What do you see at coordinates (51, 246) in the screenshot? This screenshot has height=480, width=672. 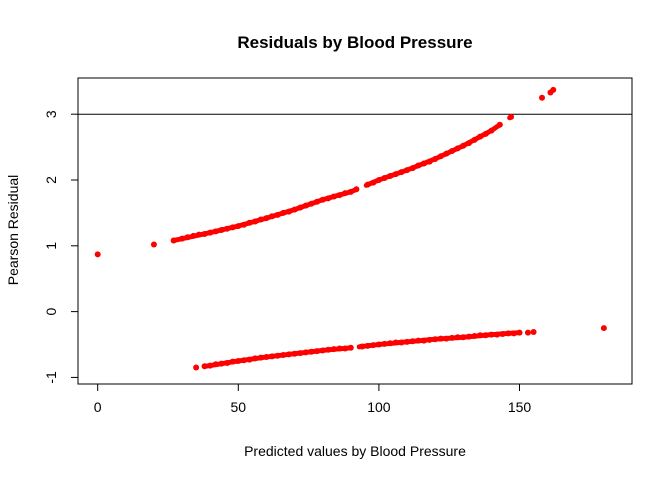 I see `y-tick-label: 1` at bounding box center [51, 246].